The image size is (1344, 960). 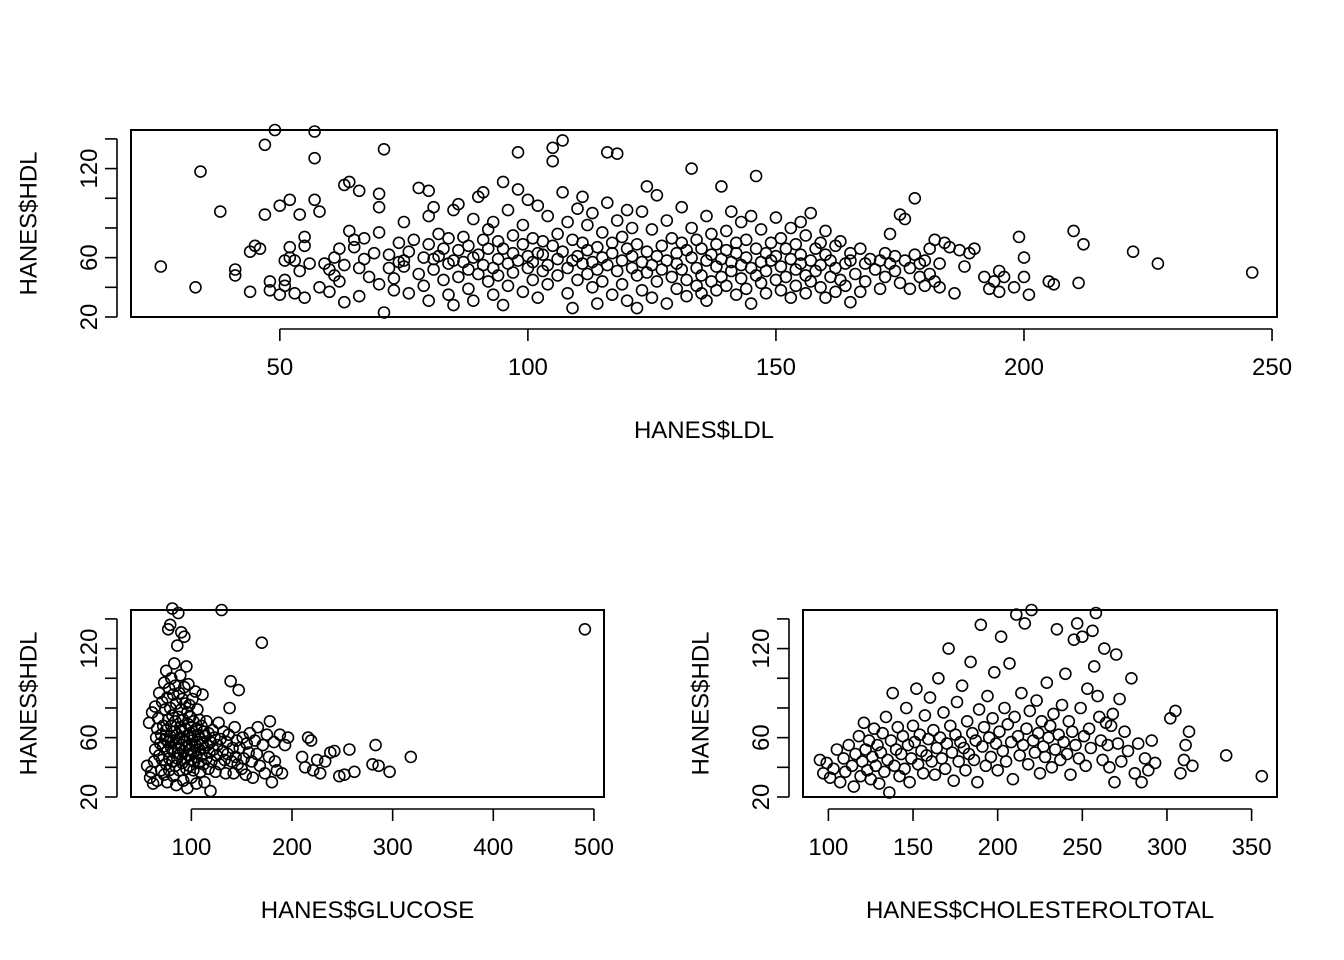 I want to click on y-axis-ldl-hdl: 20 60 120, so click(x=97, y=234).